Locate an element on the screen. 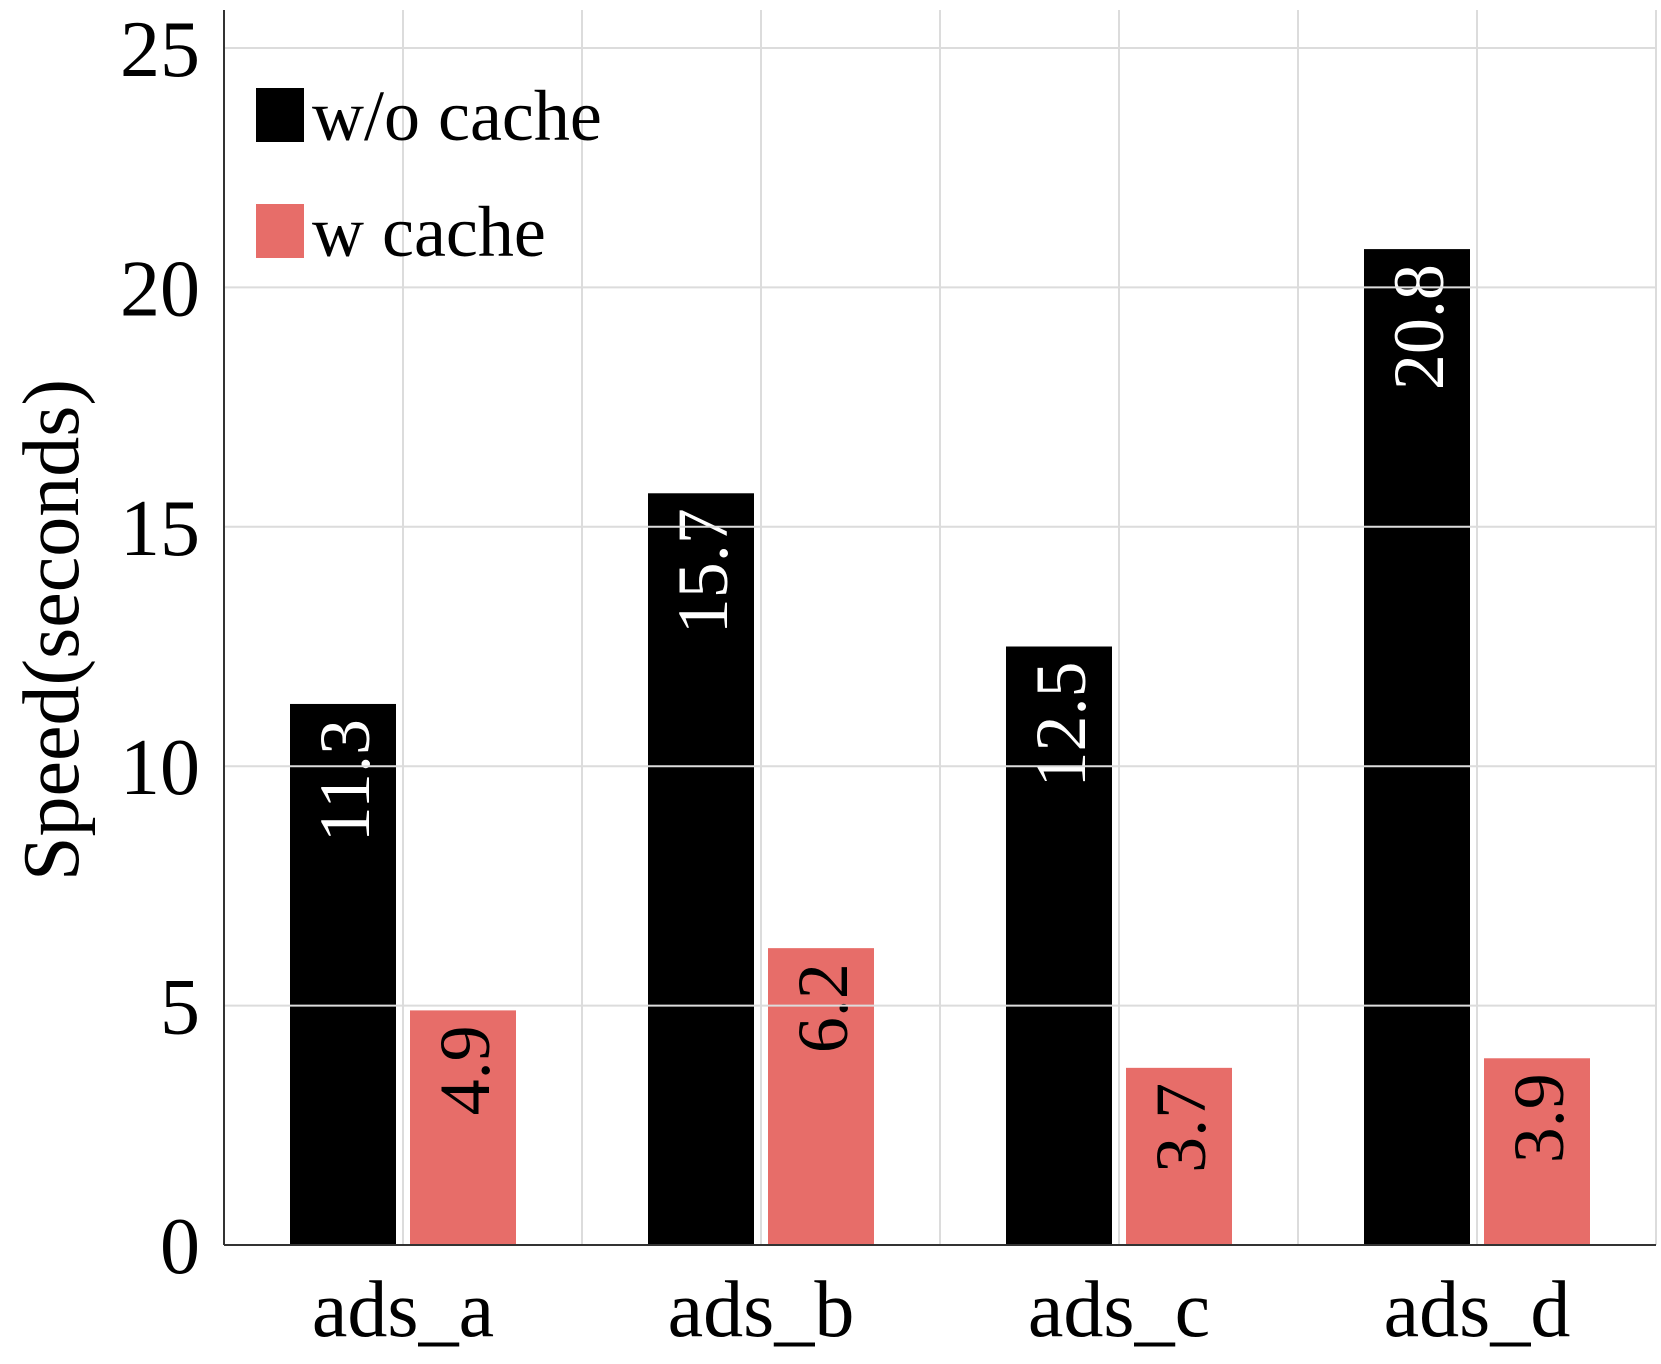 The image size is (1661, 1364). x-tick-label: ads_a is located at coordinates (403, 1310).